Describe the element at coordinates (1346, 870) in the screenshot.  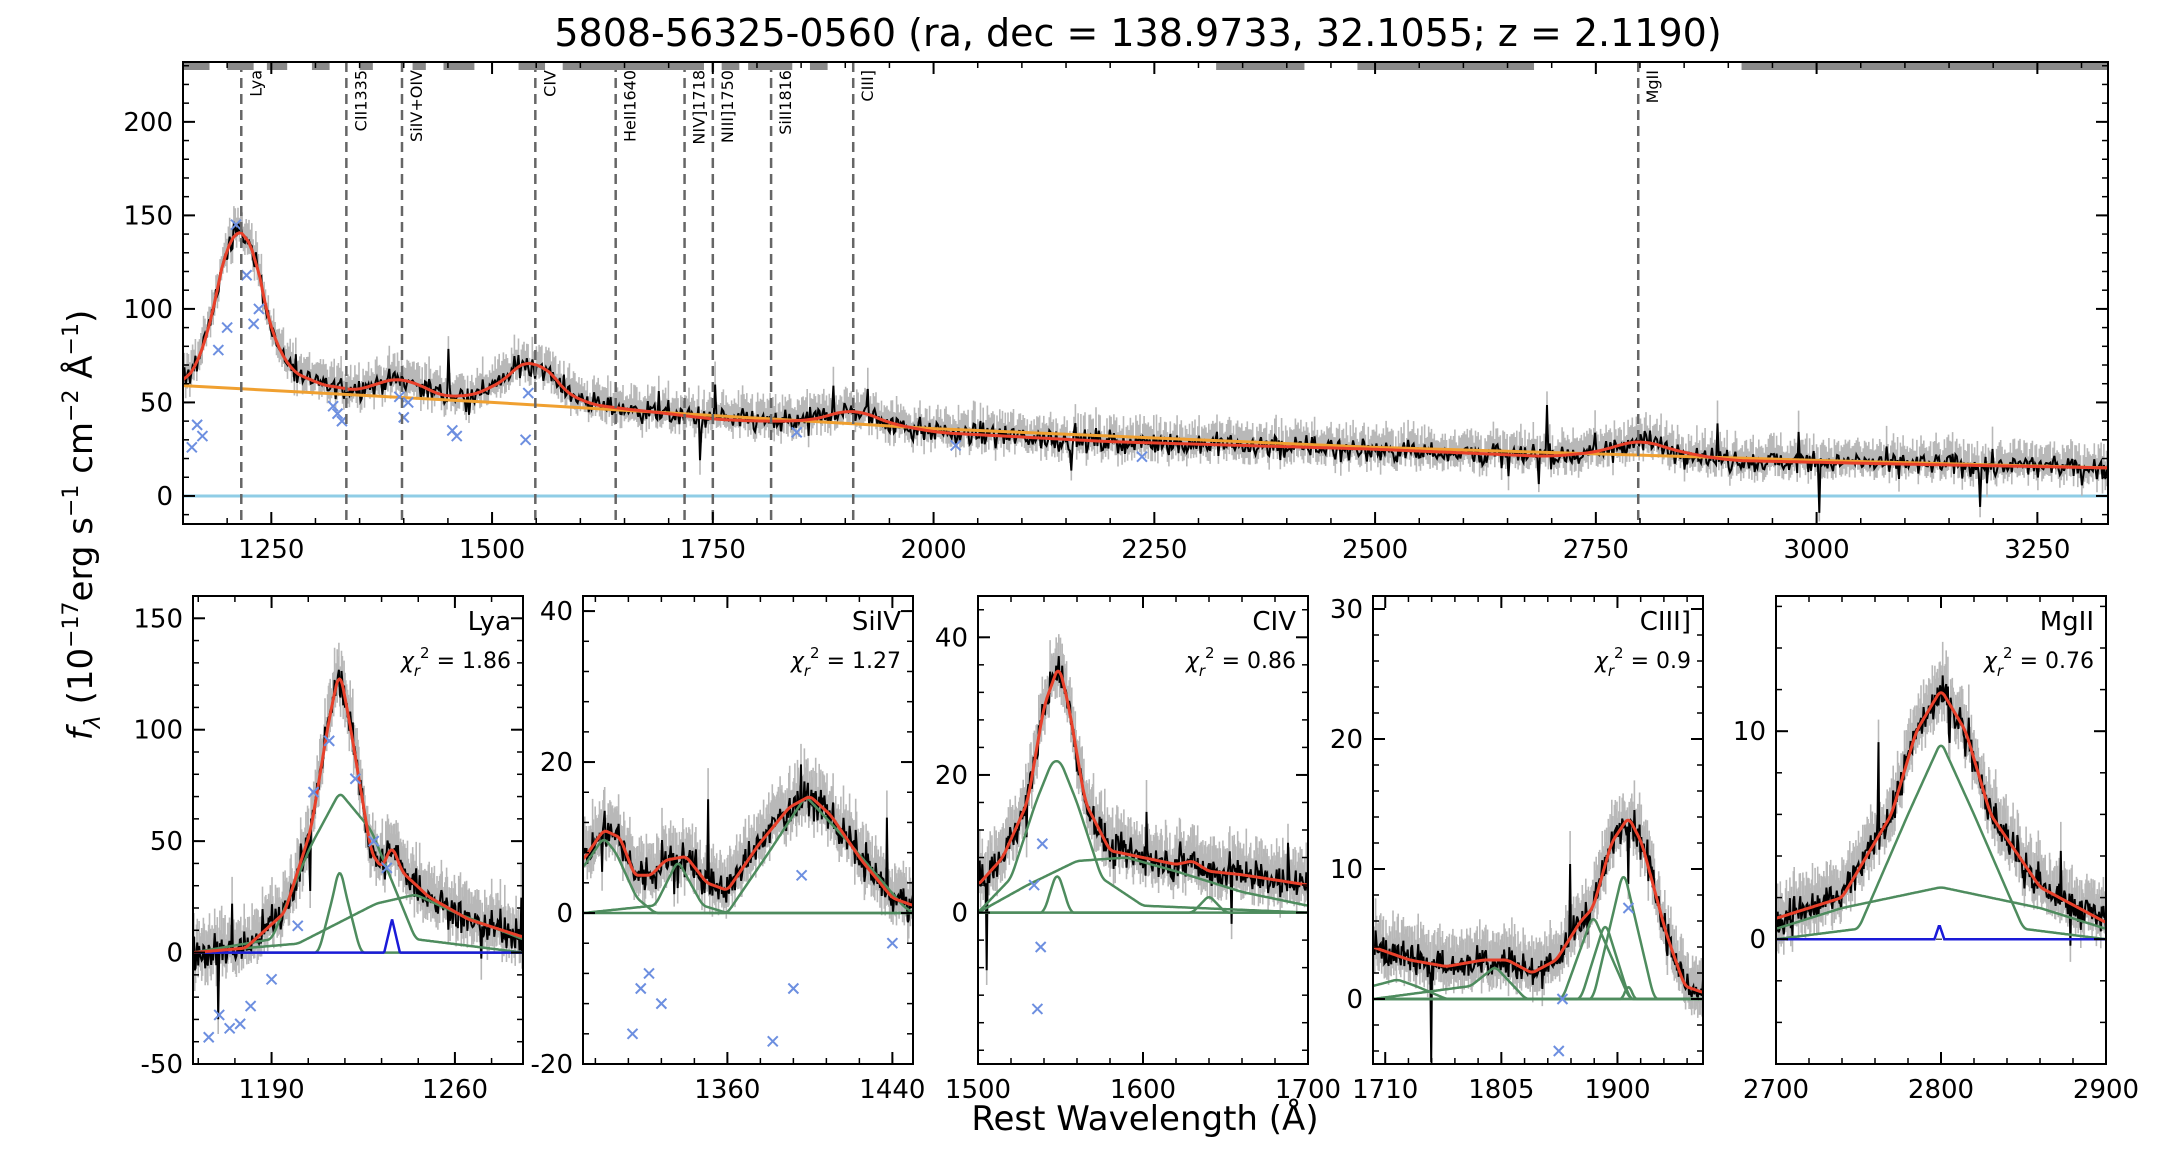
I see `y-tick-label: 10` at that location.